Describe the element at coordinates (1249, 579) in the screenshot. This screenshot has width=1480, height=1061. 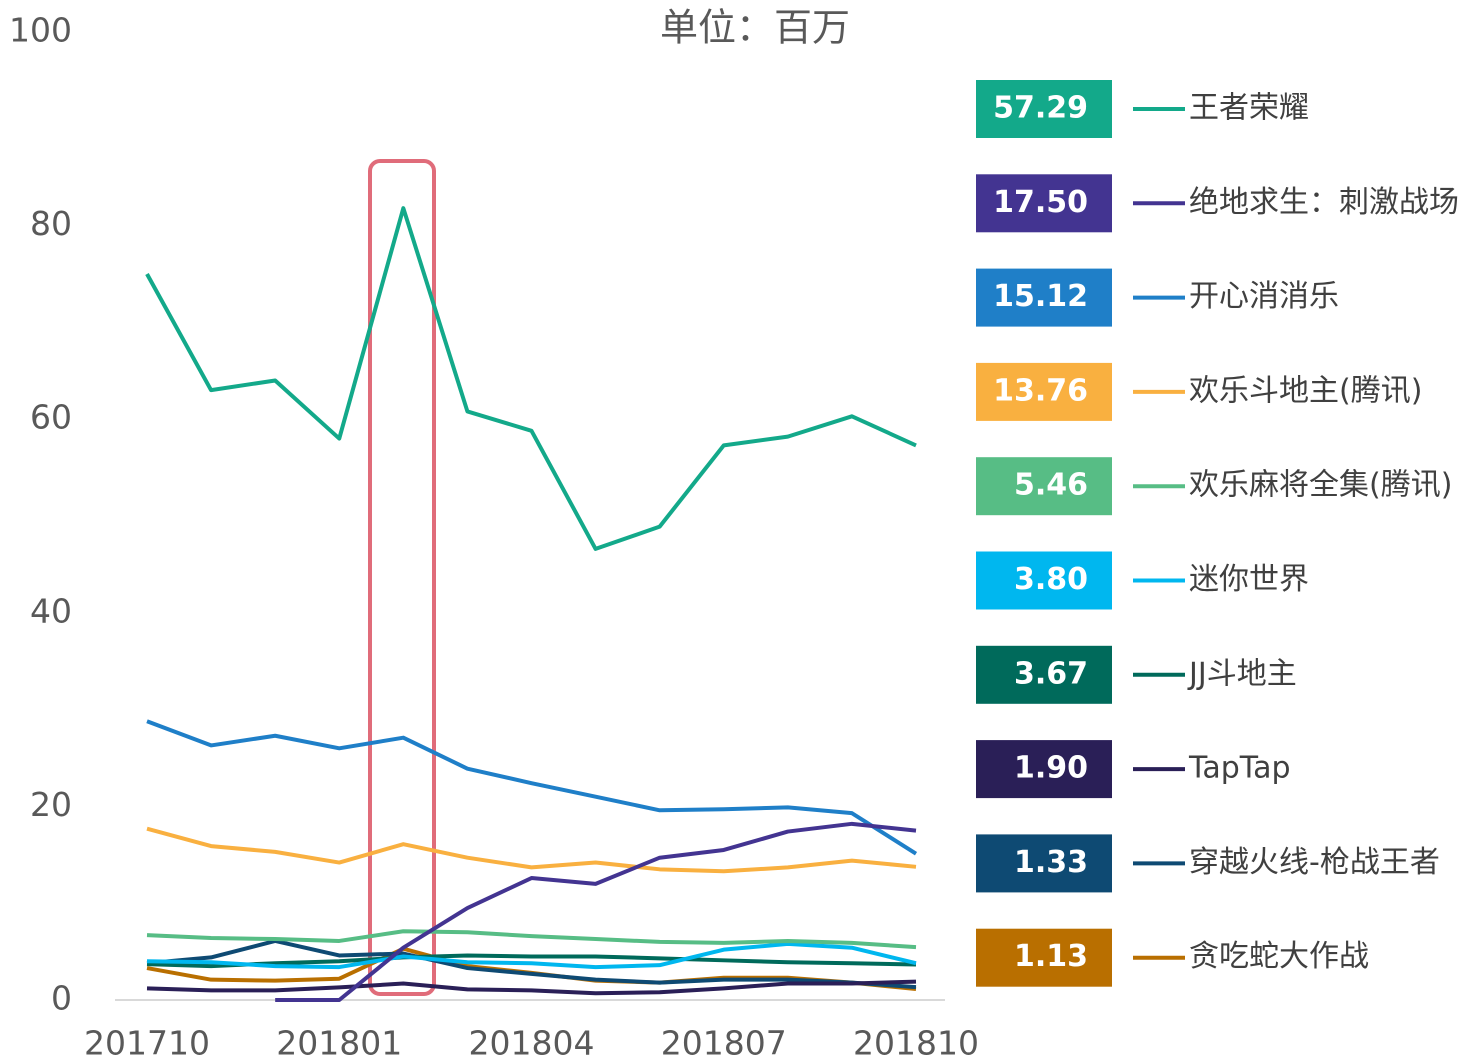
I see `legend-label: 迷你世界` at that location.